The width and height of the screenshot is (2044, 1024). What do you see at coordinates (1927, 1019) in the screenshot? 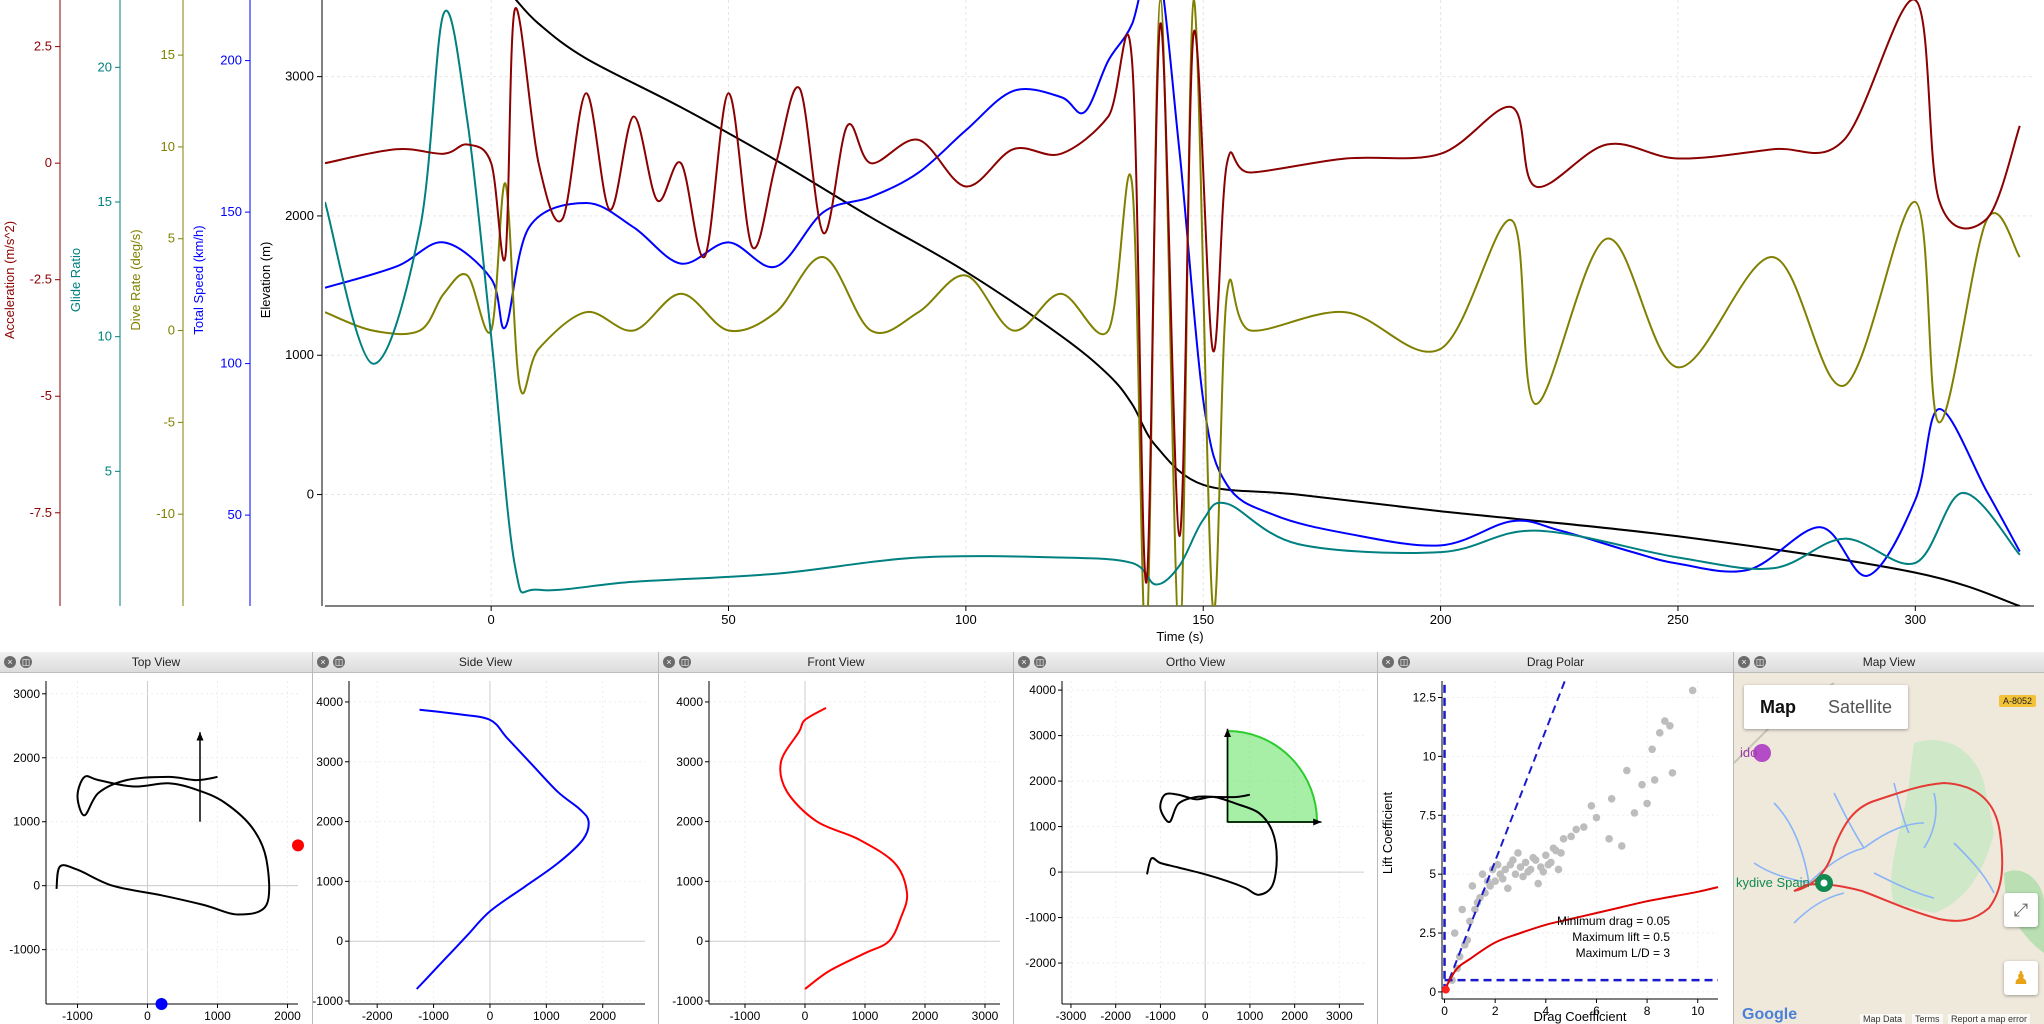
I see `terms-link: Terms` at bounding box center [1927, 1019].